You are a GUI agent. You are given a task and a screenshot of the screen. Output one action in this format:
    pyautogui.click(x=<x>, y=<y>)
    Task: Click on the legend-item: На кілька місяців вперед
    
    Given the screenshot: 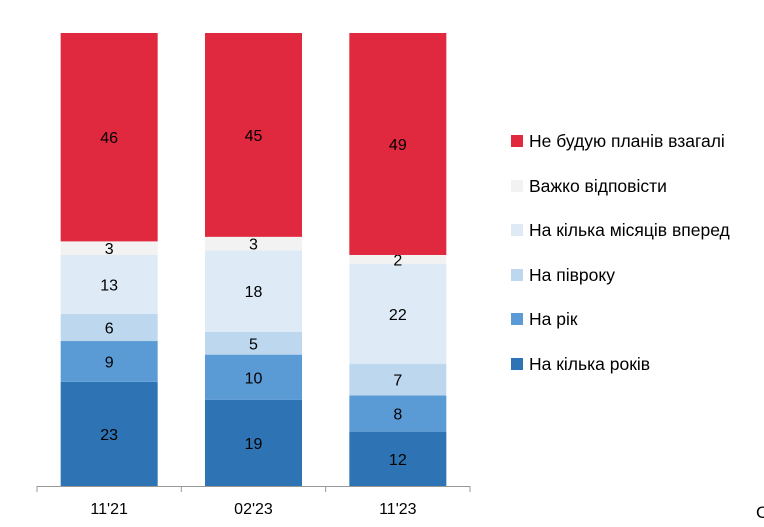 What is the action you would take?
    pyautogui.click(x=620, y=241)
    